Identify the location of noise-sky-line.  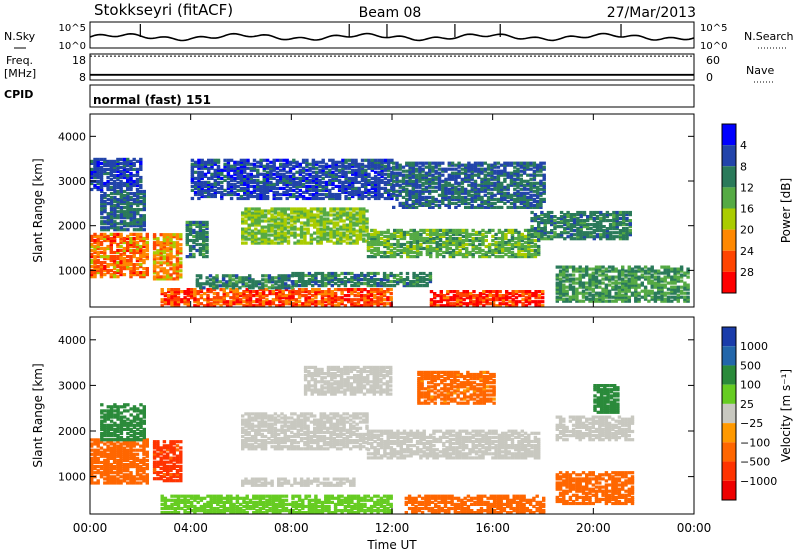
(392, 37).